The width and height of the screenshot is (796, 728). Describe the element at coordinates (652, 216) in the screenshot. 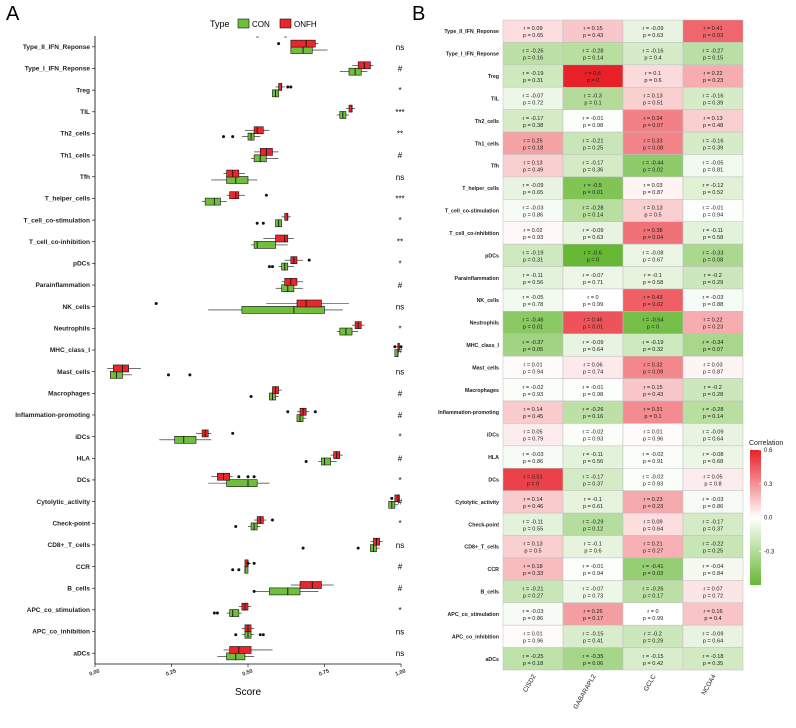

I see `heatmap-cell-p: p = 0.5` at that location.